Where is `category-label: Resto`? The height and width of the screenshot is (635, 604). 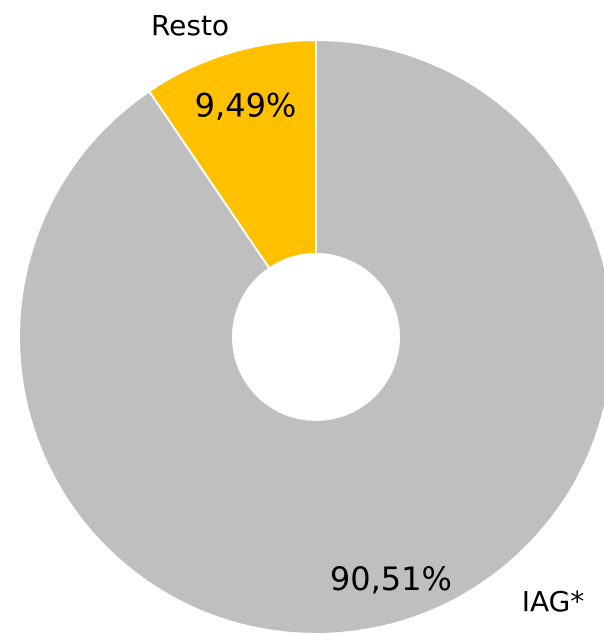
category-label: Resto is located at coordinates (190, 25).